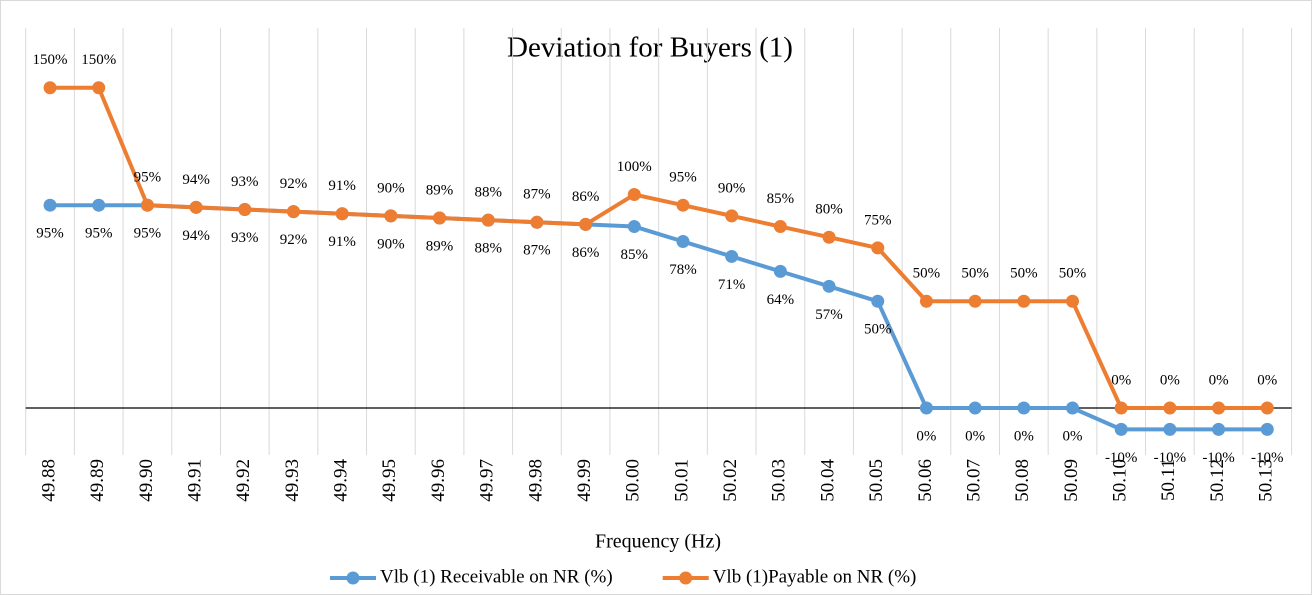 This screenshot has width=1312, height=595. Describe the element at coordinates (487, 480) in the screenshot. I see `x-tick-label: 49.97` at that location.